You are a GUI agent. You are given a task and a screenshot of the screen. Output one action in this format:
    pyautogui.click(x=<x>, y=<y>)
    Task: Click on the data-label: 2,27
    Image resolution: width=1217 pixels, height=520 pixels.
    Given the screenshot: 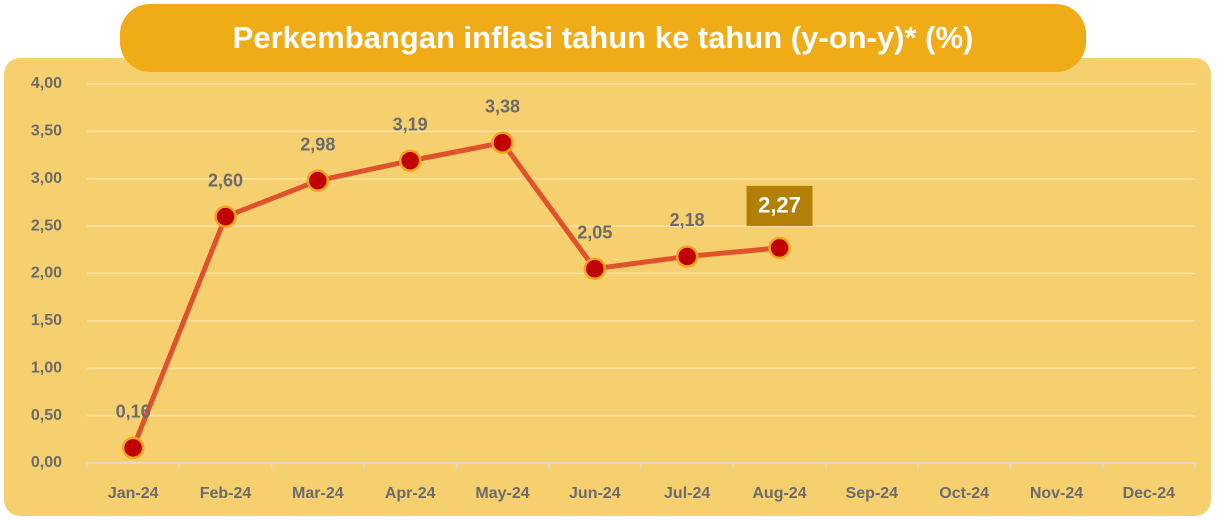 What is the action you would take?
    pyautogui.click(x=779, y=205)
    